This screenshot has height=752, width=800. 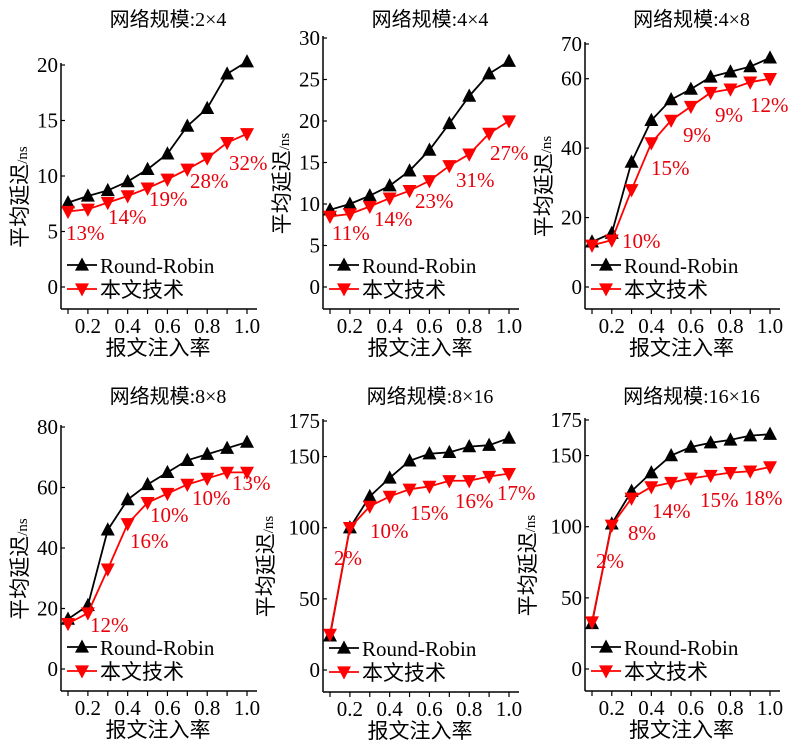 I want to click on y-tick-label: 20, so click(x=571, y=218).